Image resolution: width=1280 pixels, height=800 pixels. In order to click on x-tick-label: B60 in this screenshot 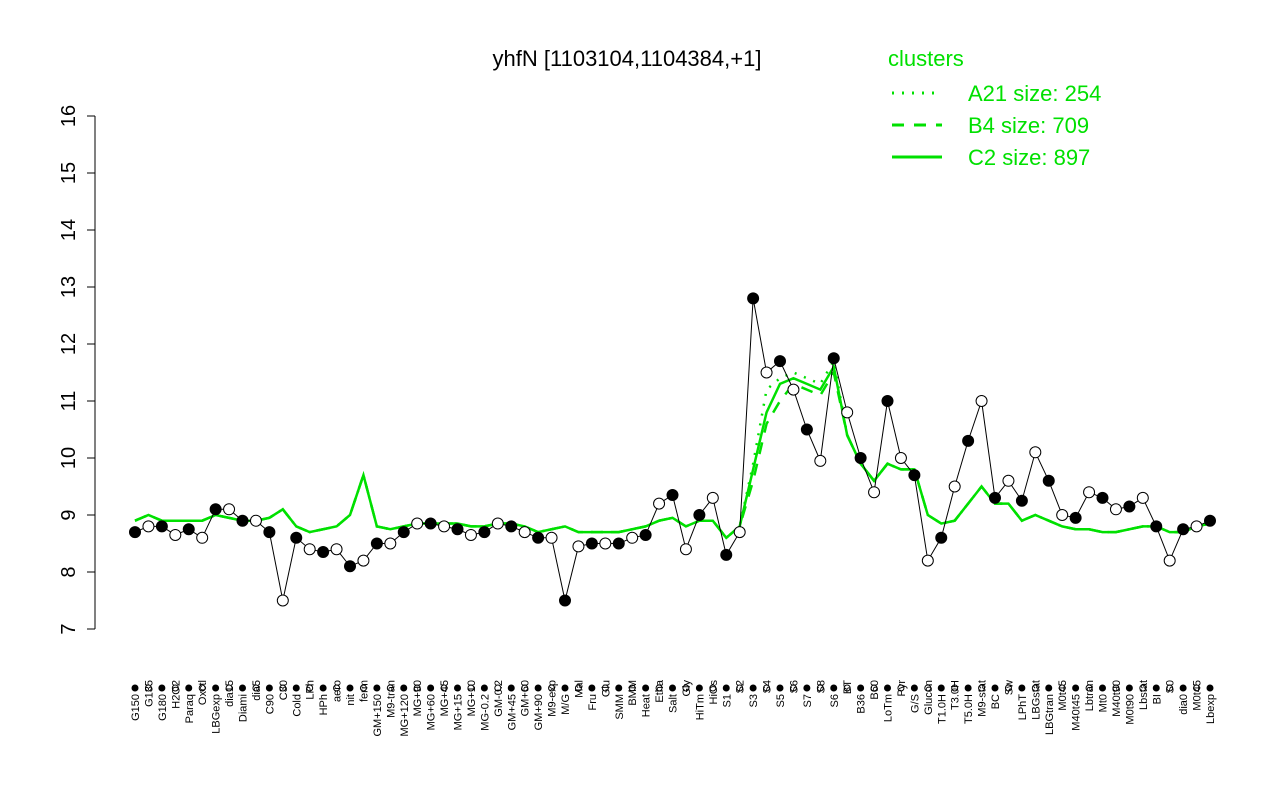, I will do `click(875, 690)`.